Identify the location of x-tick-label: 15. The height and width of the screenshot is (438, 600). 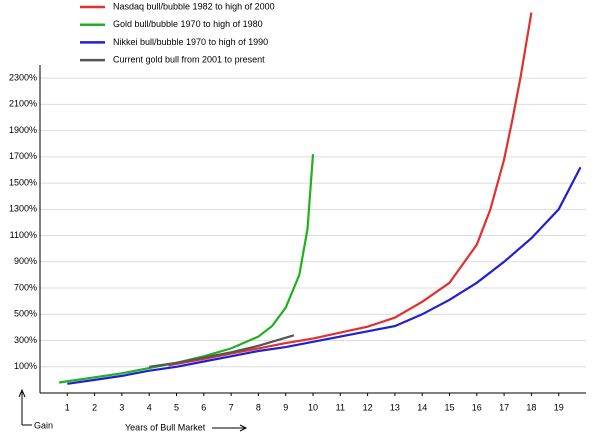
(449, 407).